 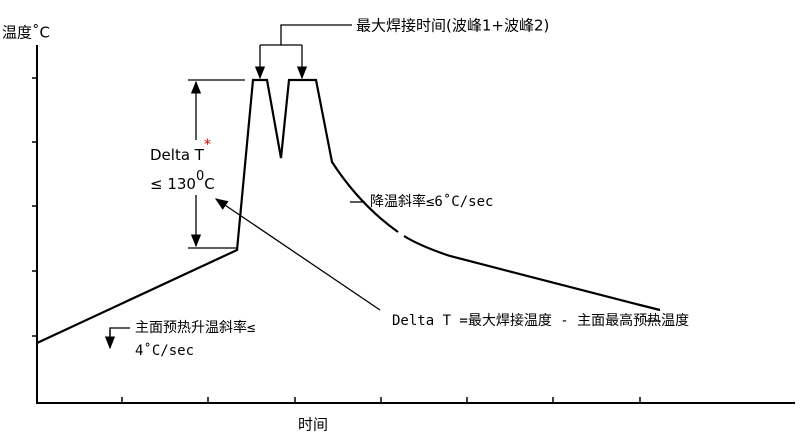 I want to click on delta-t-limit: ≤ 1300C, so click(x=182, y=181).